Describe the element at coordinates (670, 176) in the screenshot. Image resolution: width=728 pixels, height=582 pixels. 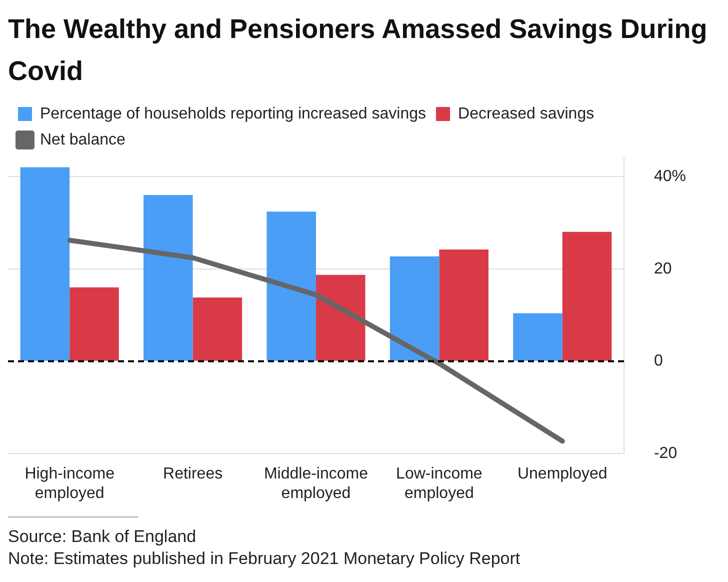
I see `y-tick-label: 40%` at that location.